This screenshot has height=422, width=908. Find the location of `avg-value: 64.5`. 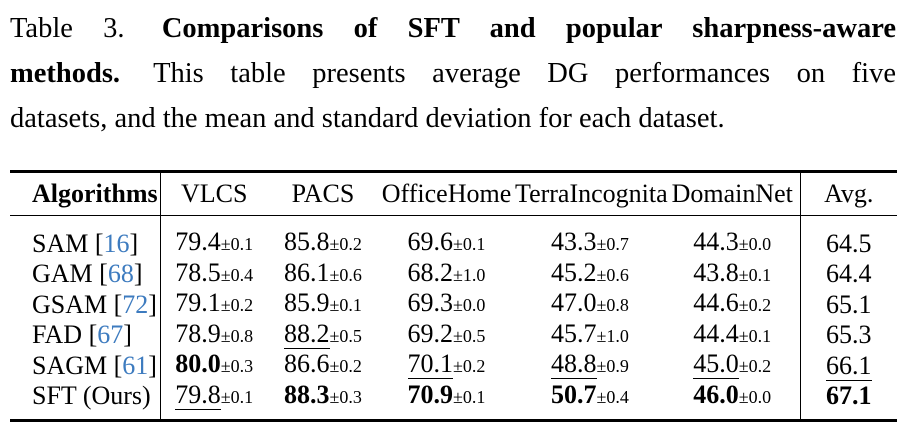

avg-value: 64.5 is located at coordinates (849, 243).